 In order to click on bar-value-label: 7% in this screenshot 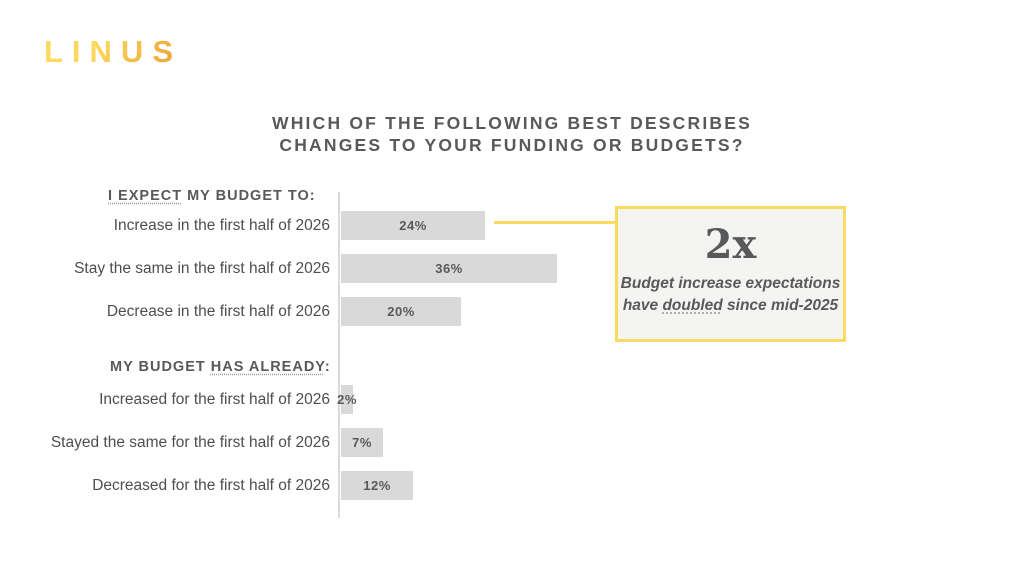, I will do `click(362, 442)`.